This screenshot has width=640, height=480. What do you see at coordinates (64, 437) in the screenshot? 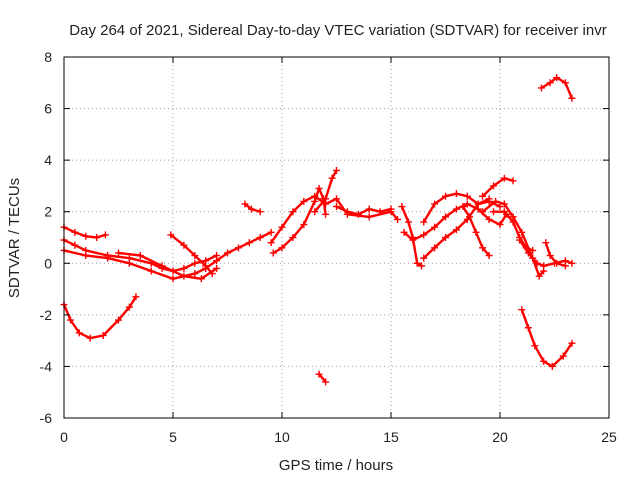
I see `x-tick-label: 0` at bounding box center [64, 437].